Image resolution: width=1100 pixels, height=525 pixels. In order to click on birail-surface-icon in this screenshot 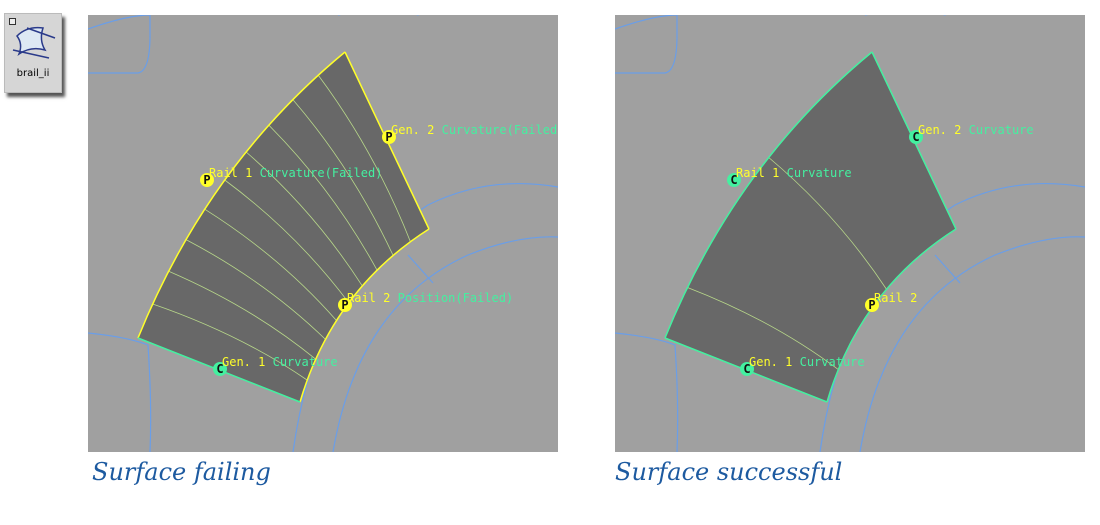, I will do `click(34, 42)`.